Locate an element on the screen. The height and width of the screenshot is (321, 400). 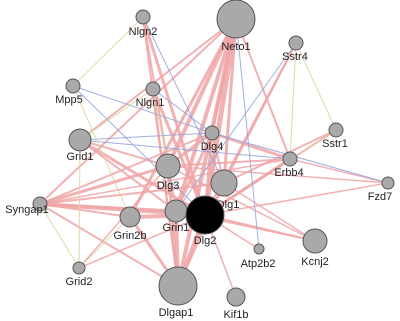
node-label: Dlg3 is located at coordinates (168, 186).